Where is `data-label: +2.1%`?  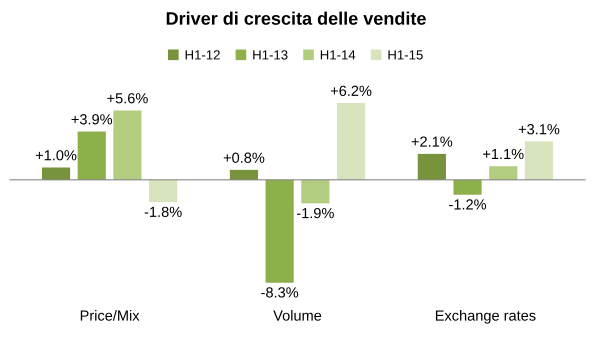
data-label: +2.1% is located at coordinates (432, 141).